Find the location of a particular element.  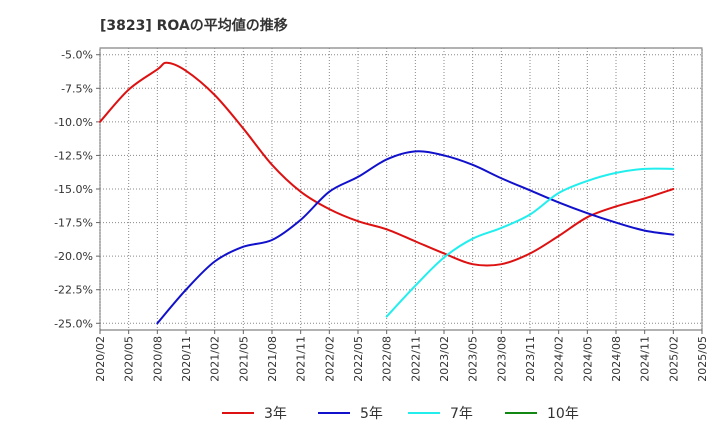

y-tick-label: -20.0% is located at coordinates (73, 256).